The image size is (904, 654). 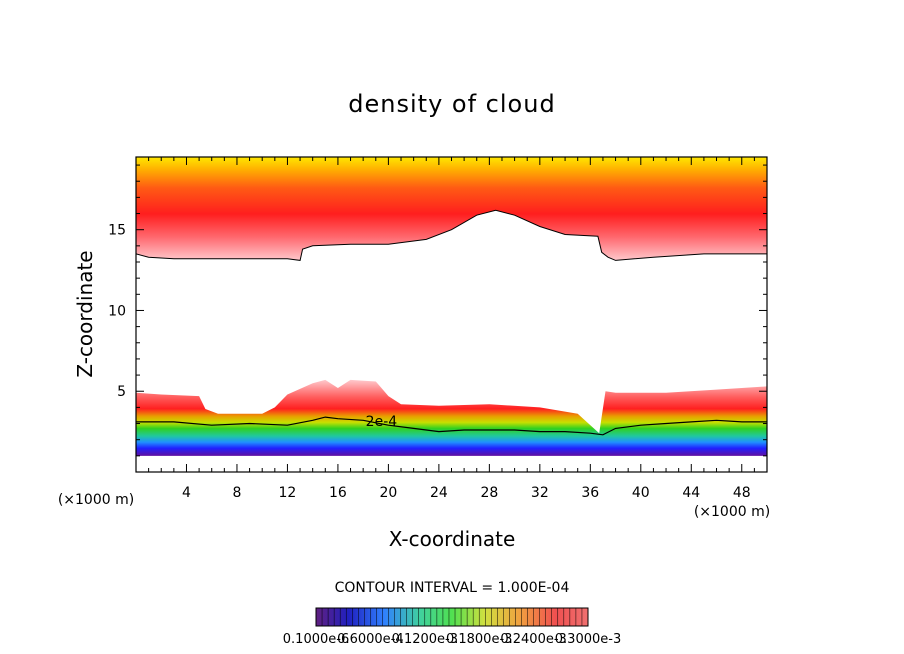 I want to click on x-tick-label: 16, so click(x=338, y=493).